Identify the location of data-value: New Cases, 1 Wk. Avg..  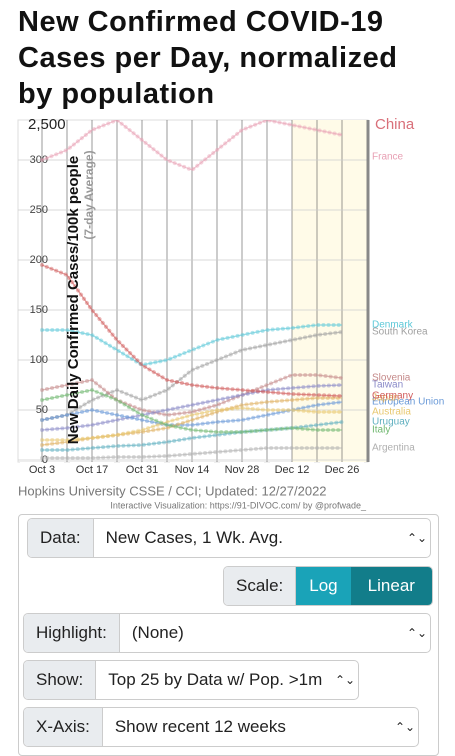
(194, 537).